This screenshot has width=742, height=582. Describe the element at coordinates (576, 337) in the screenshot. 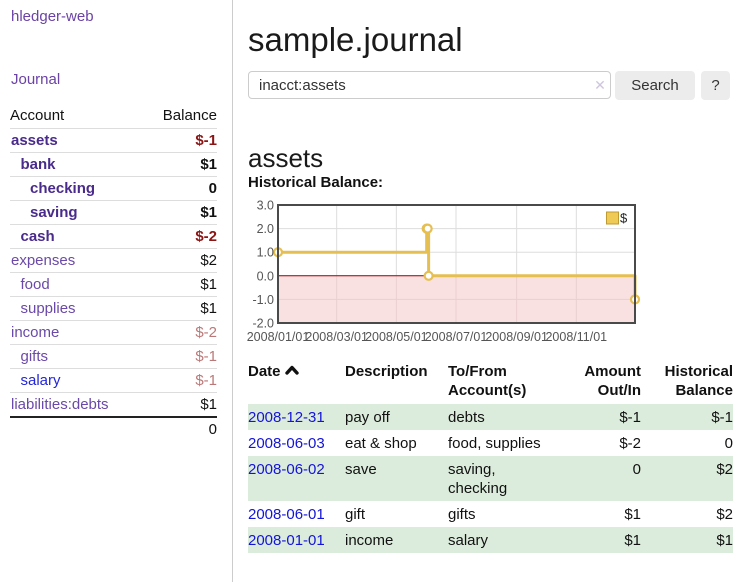

I see `svg-text: 2008/11/01` at that location.